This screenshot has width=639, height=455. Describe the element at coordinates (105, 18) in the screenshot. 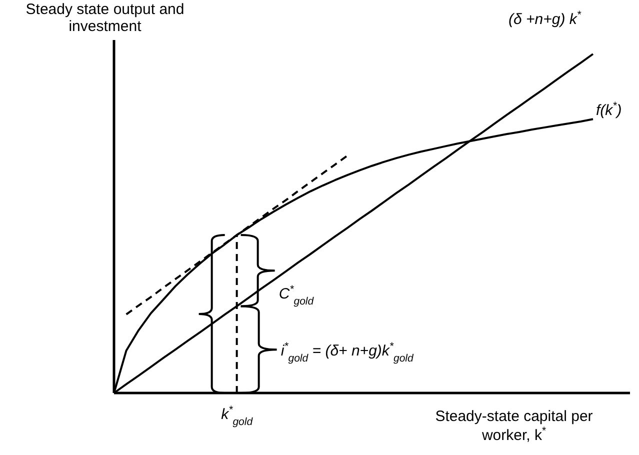

I see `y-axis-title: Steady state output and investment` at that location.